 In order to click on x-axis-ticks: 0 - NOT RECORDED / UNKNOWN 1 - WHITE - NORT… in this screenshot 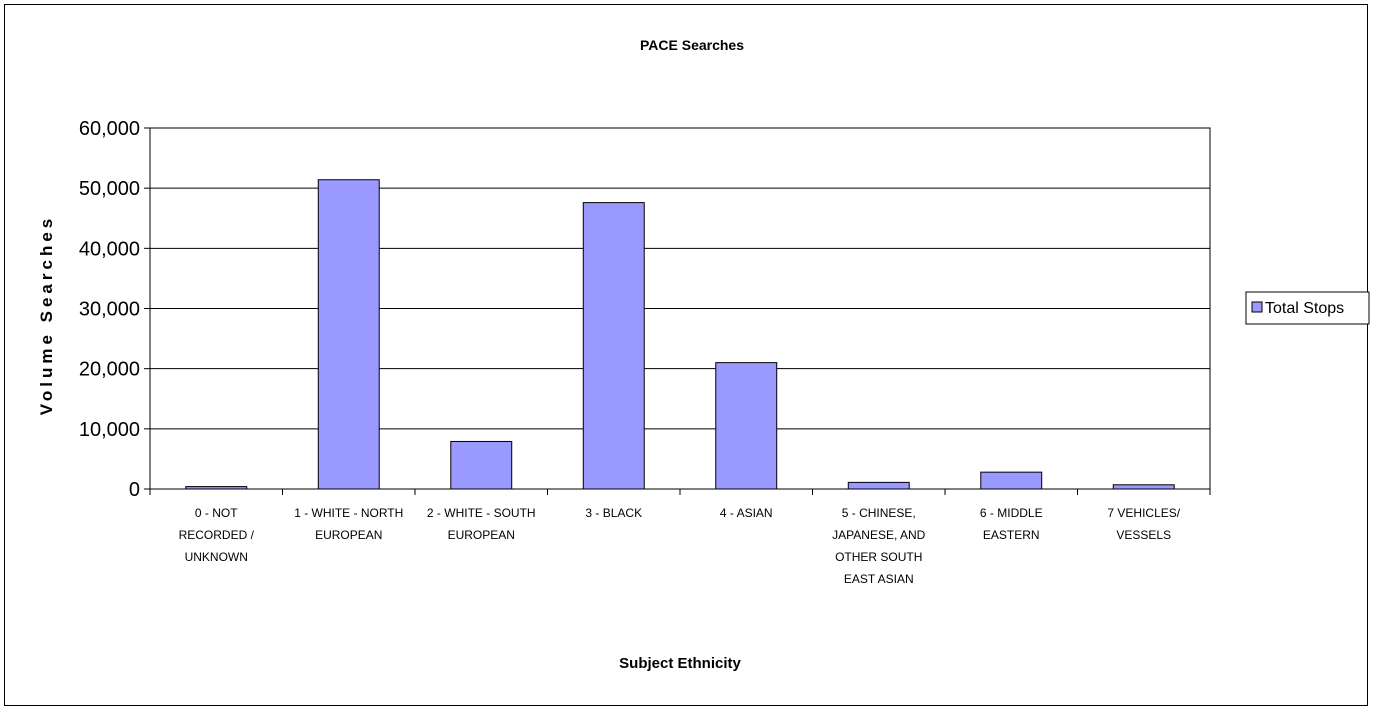, I will do `click(680, 537)`.